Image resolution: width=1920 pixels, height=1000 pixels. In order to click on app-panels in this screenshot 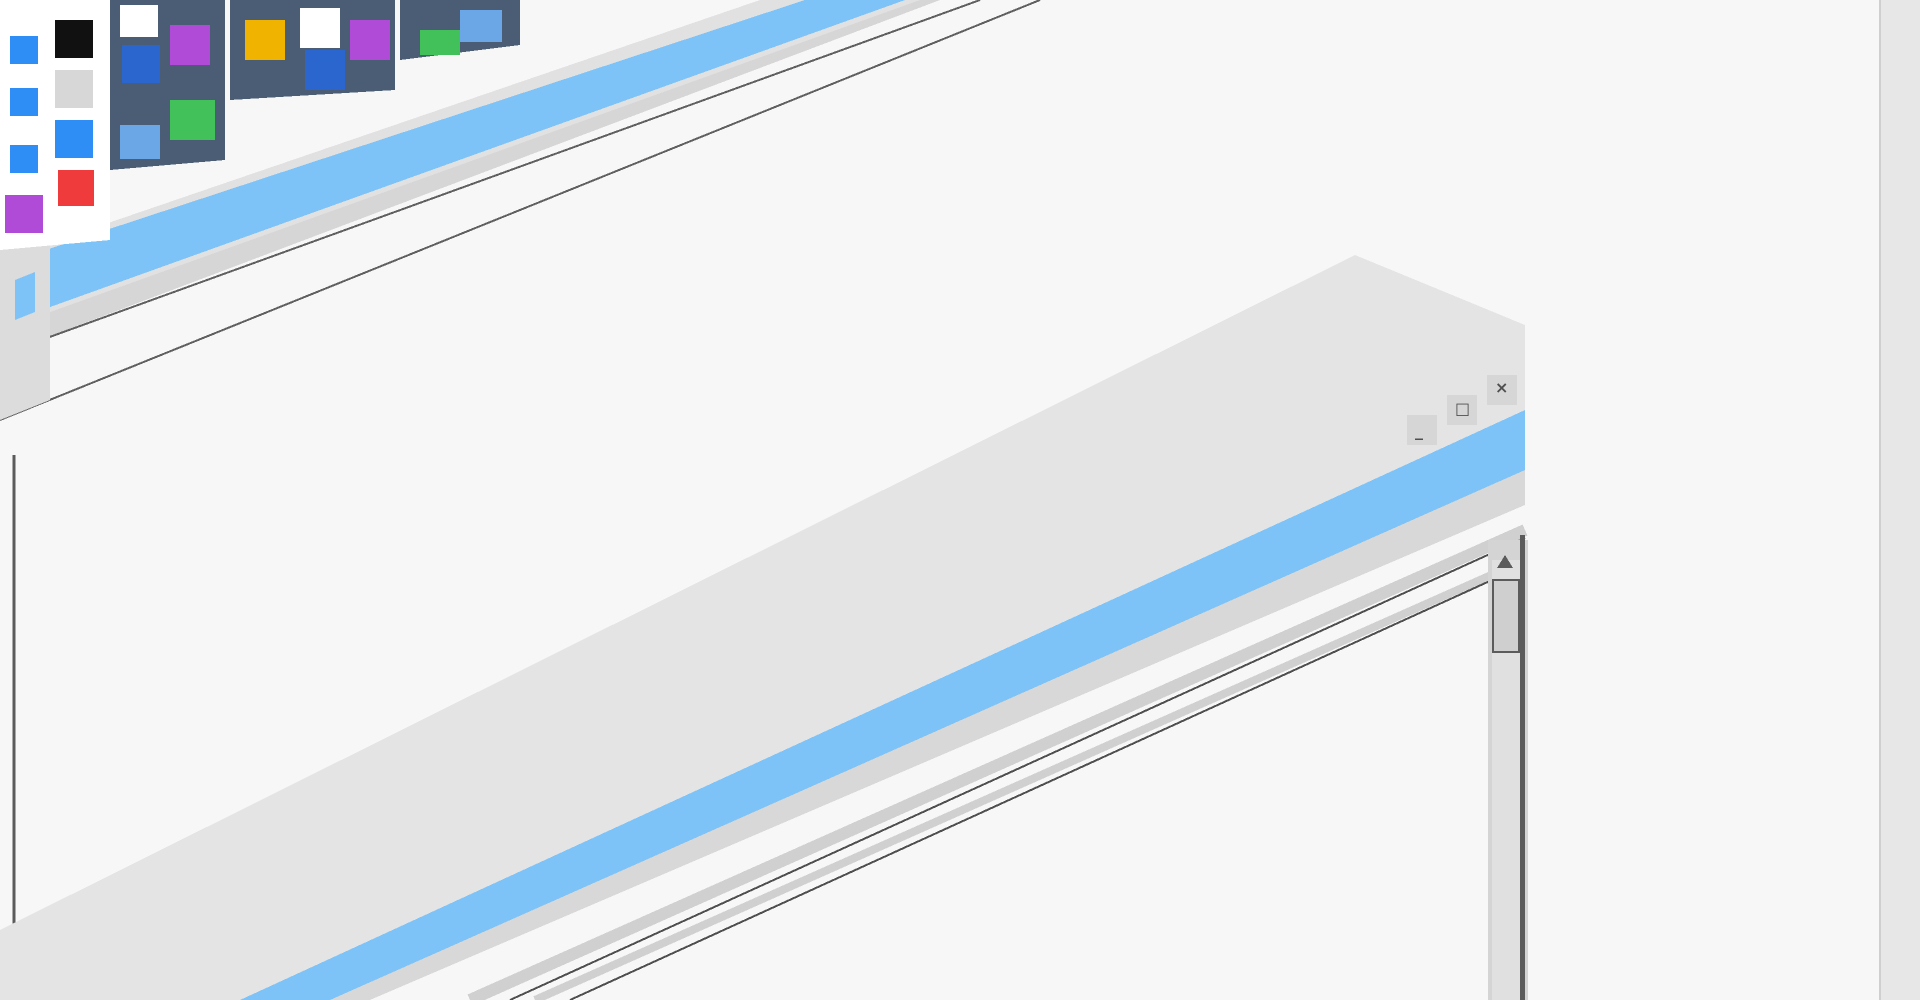, I will do `click(260, 125)`.